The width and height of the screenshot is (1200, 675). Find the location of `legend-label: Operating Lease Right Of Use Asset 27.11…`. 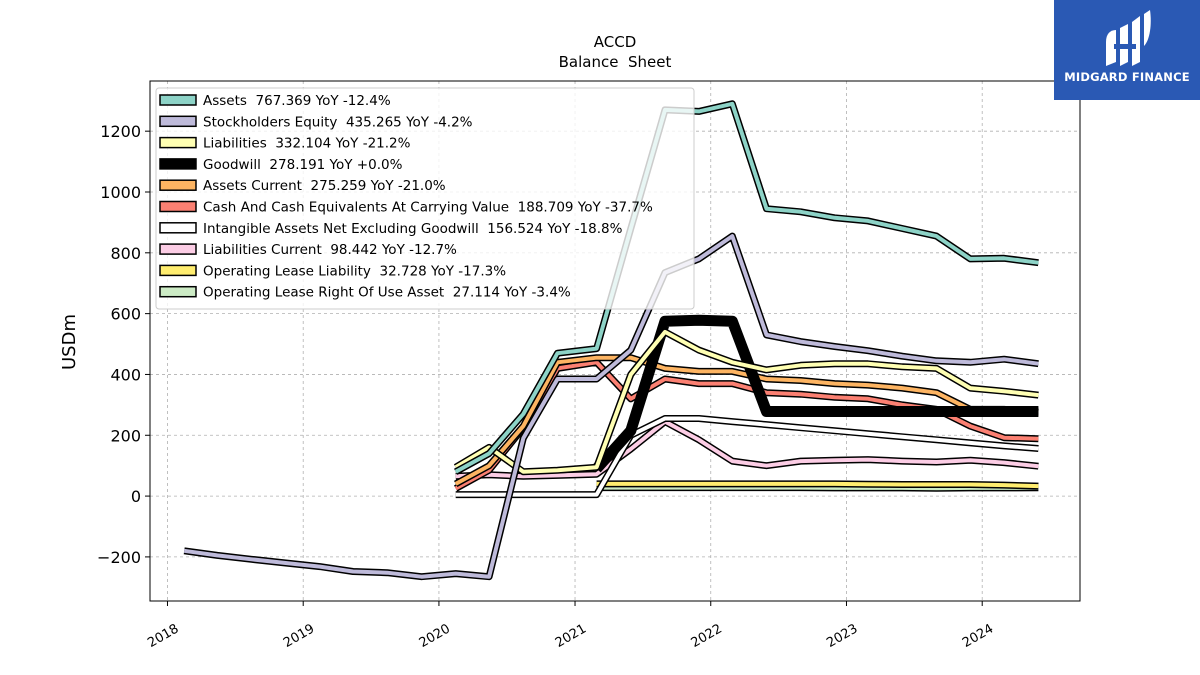

legend-label: Operating Lease Right Of Use Asset 27.11… is located at coordinates (387, 293).